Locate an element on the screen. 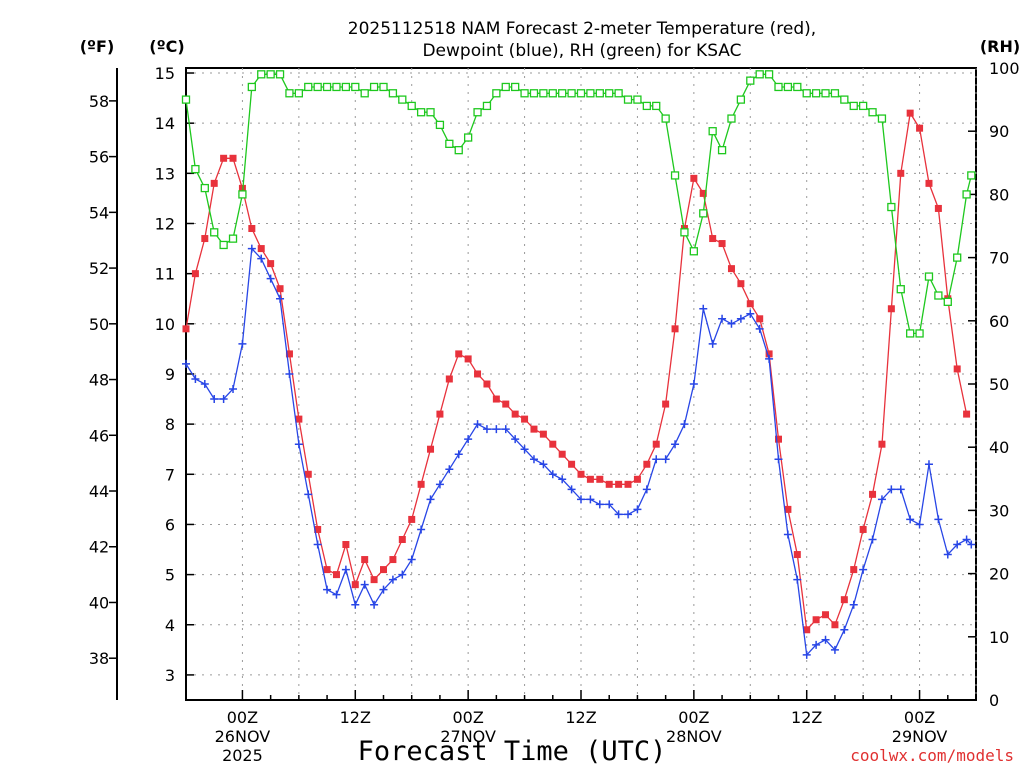 This screenshot has height=768, width=1024. fahrenheit-tick-label: 56 is located at coordinates (99, 157).